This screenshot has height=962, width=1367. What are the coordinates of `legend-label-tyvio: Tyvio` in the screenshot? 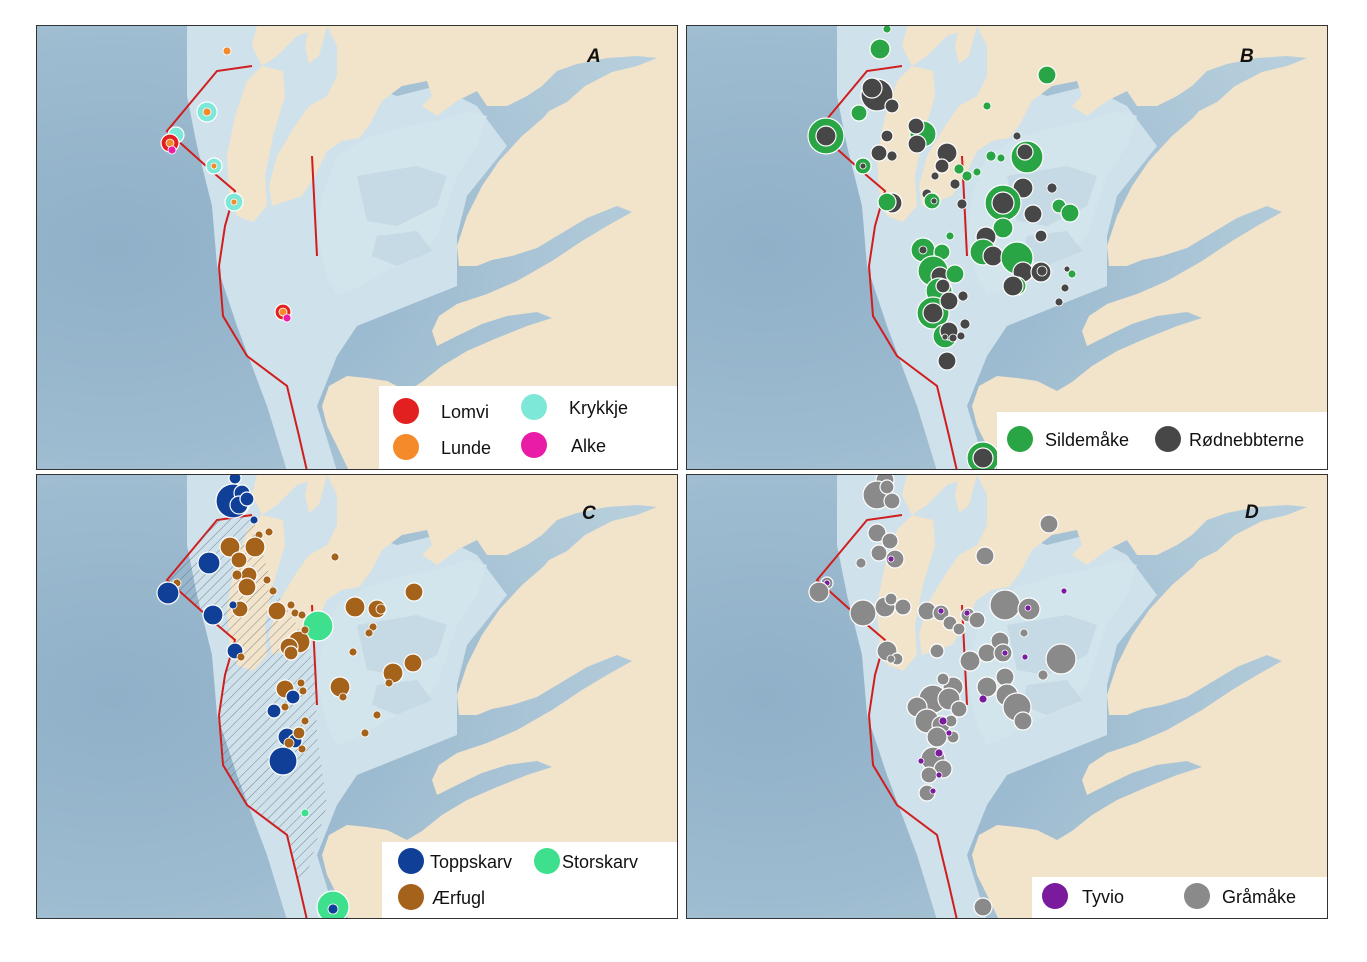 It's located at (1103, 897).